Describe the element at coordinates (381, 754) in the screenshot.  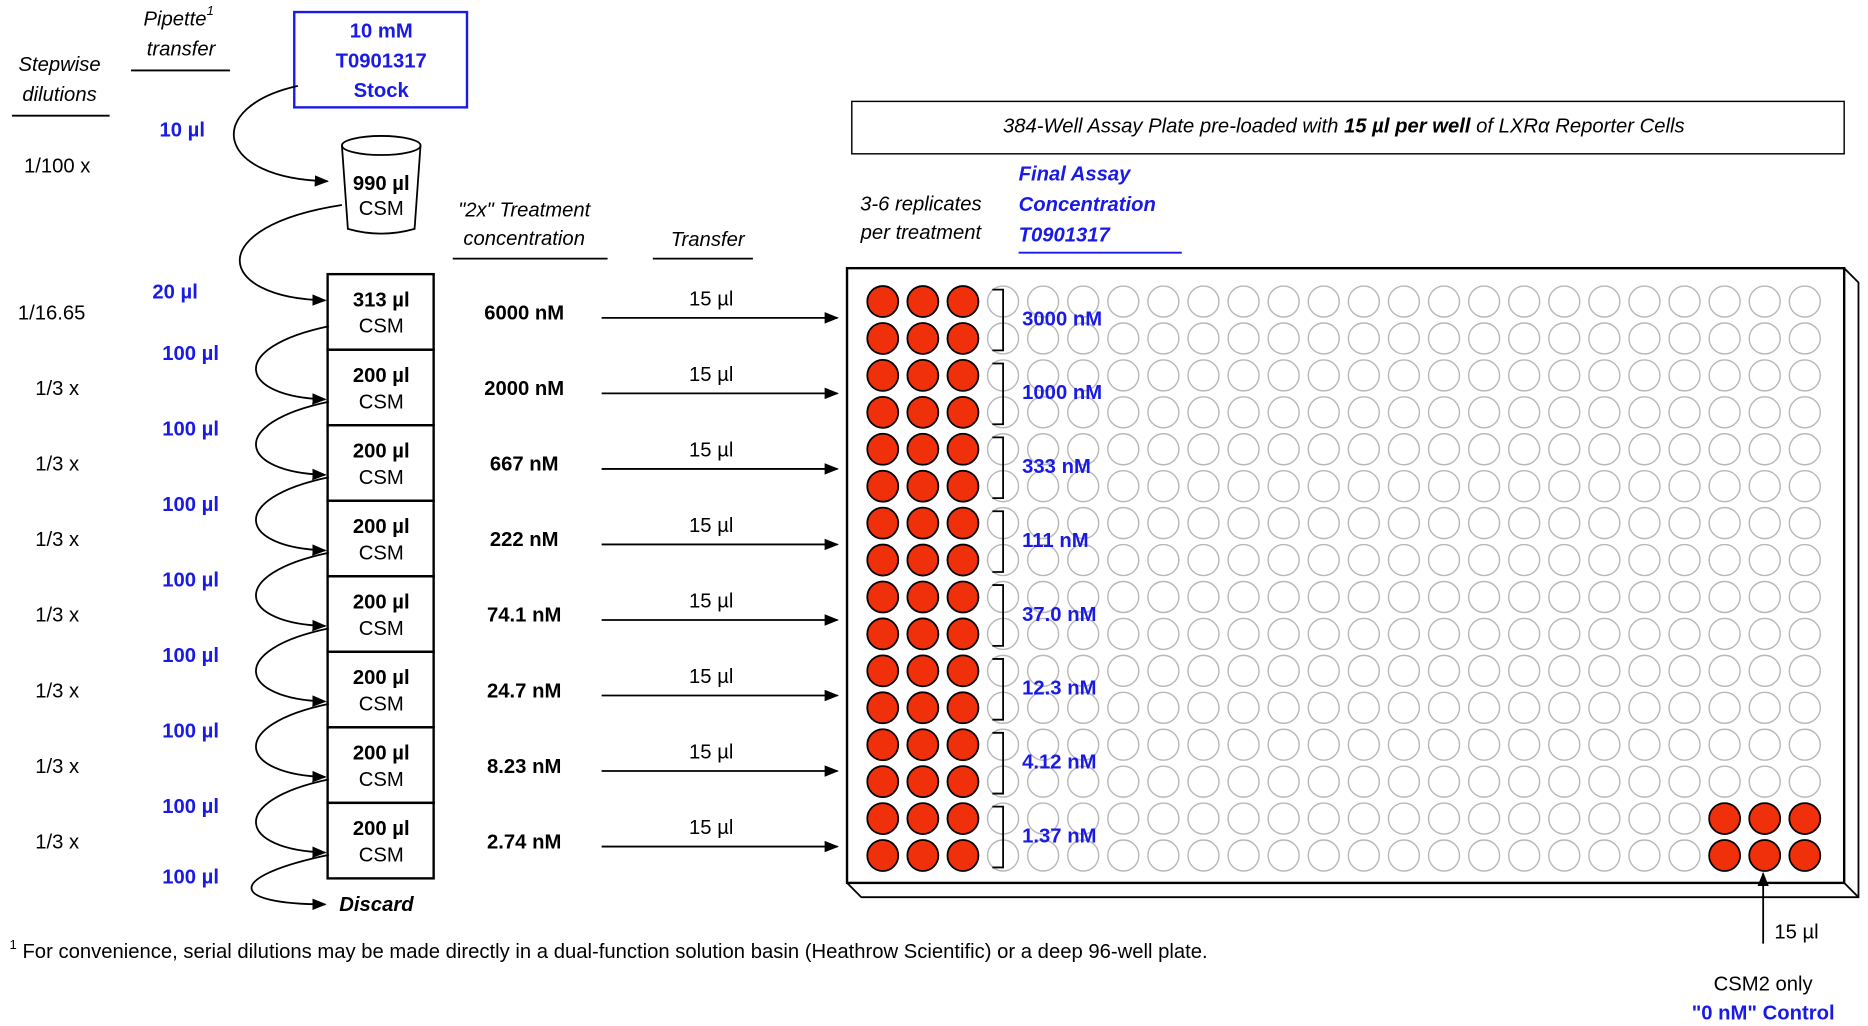
I see `tube-volume: 200 µl` at that location.